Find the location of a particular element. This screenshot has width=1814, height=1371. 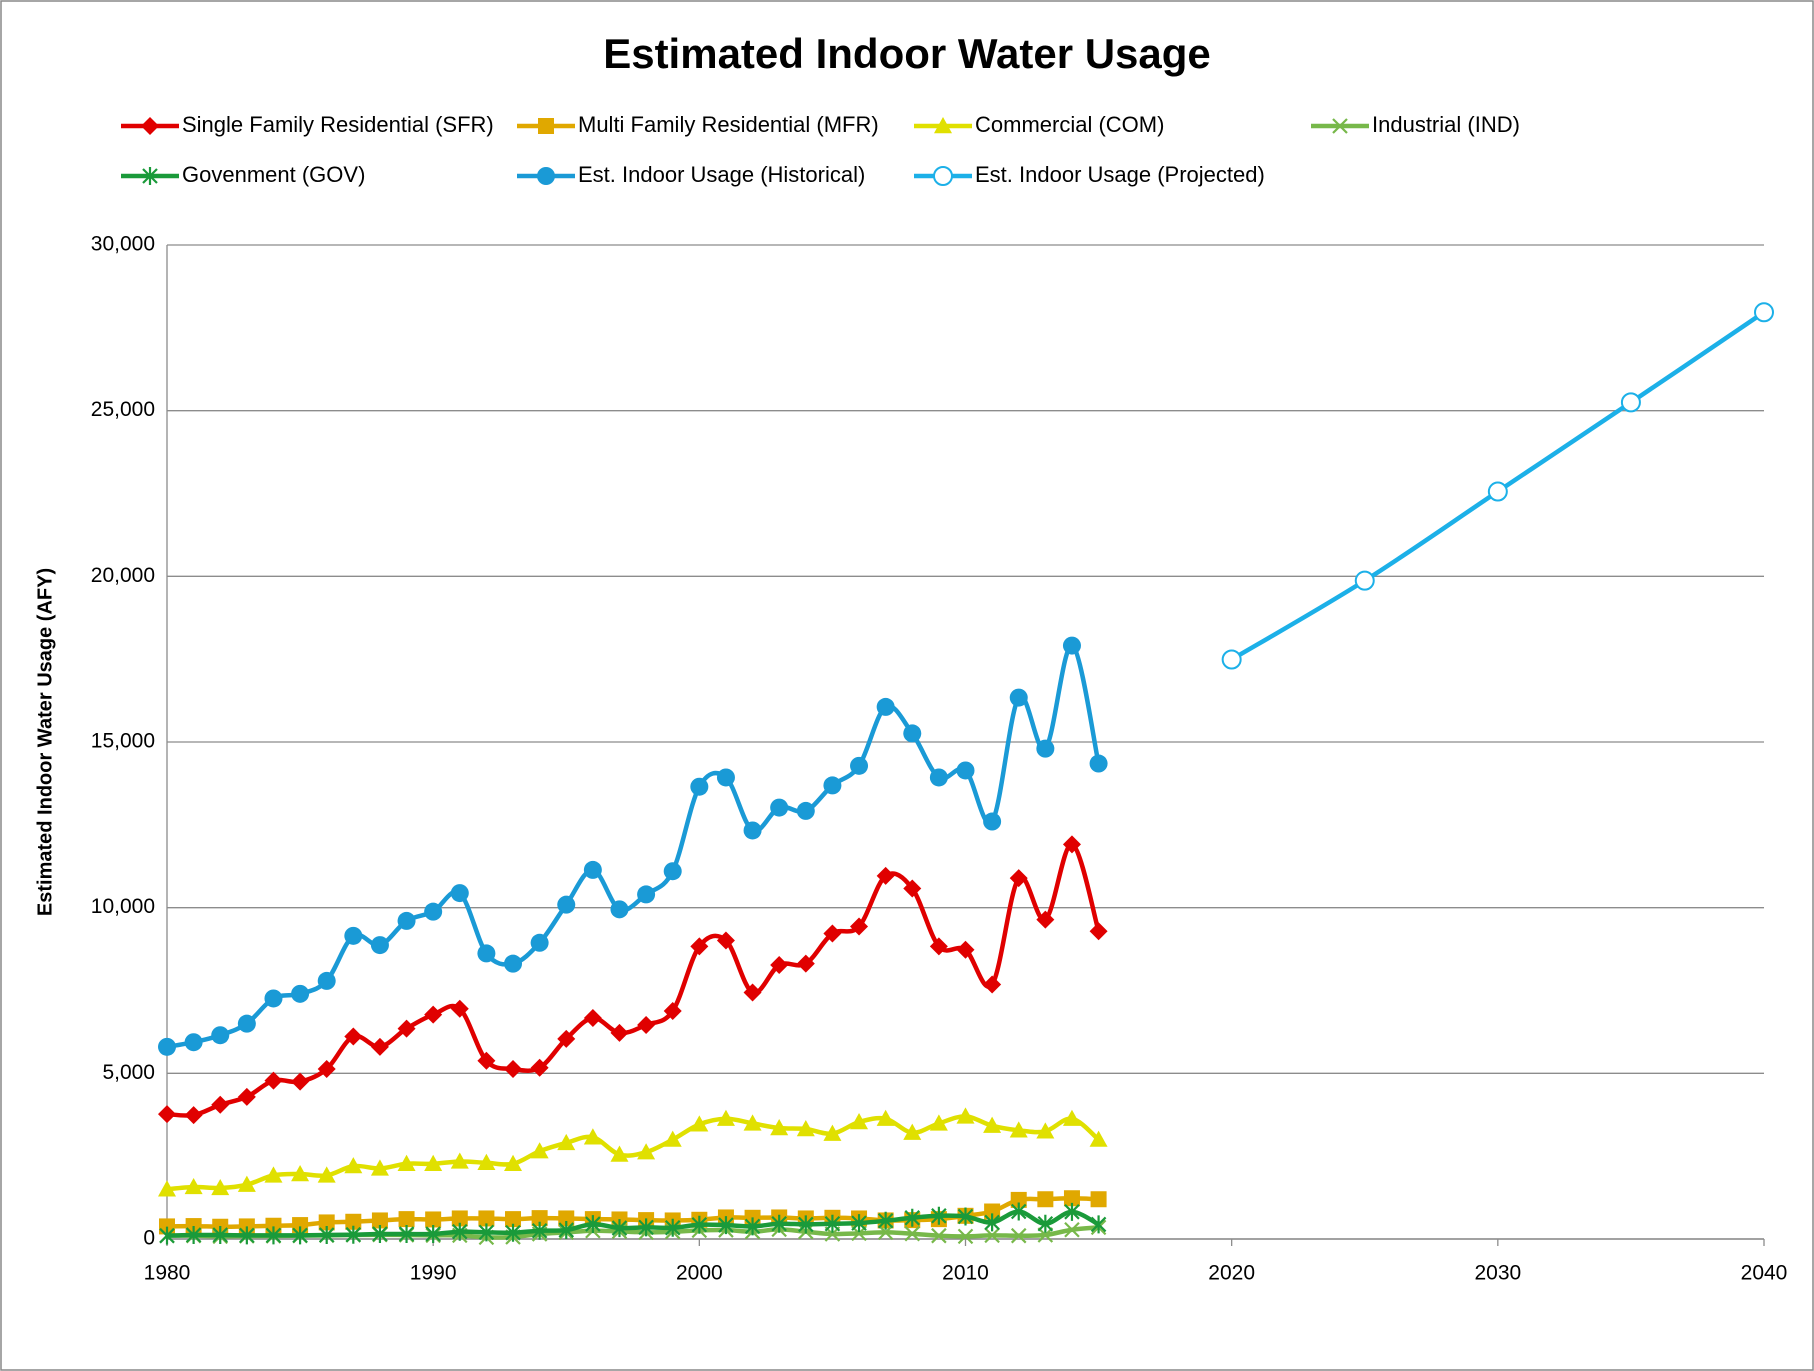

x-tick-label: 2030 is located at coordinates (1497, 1273).